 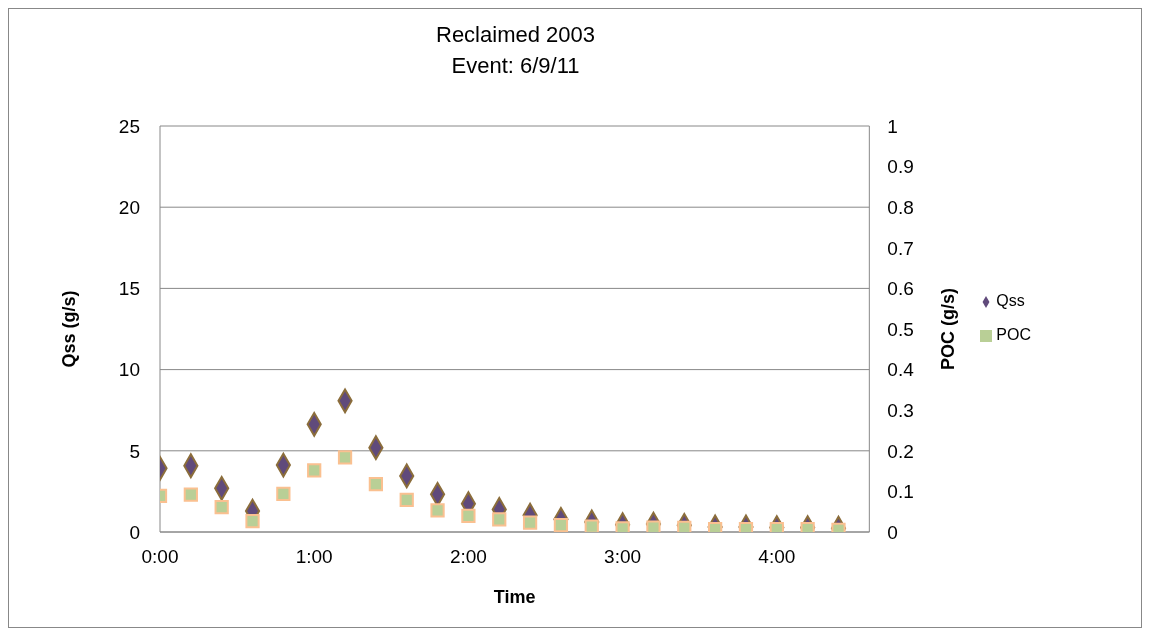 I want to click on y2-tick-label: 0.4, so click(x=901, y=370).